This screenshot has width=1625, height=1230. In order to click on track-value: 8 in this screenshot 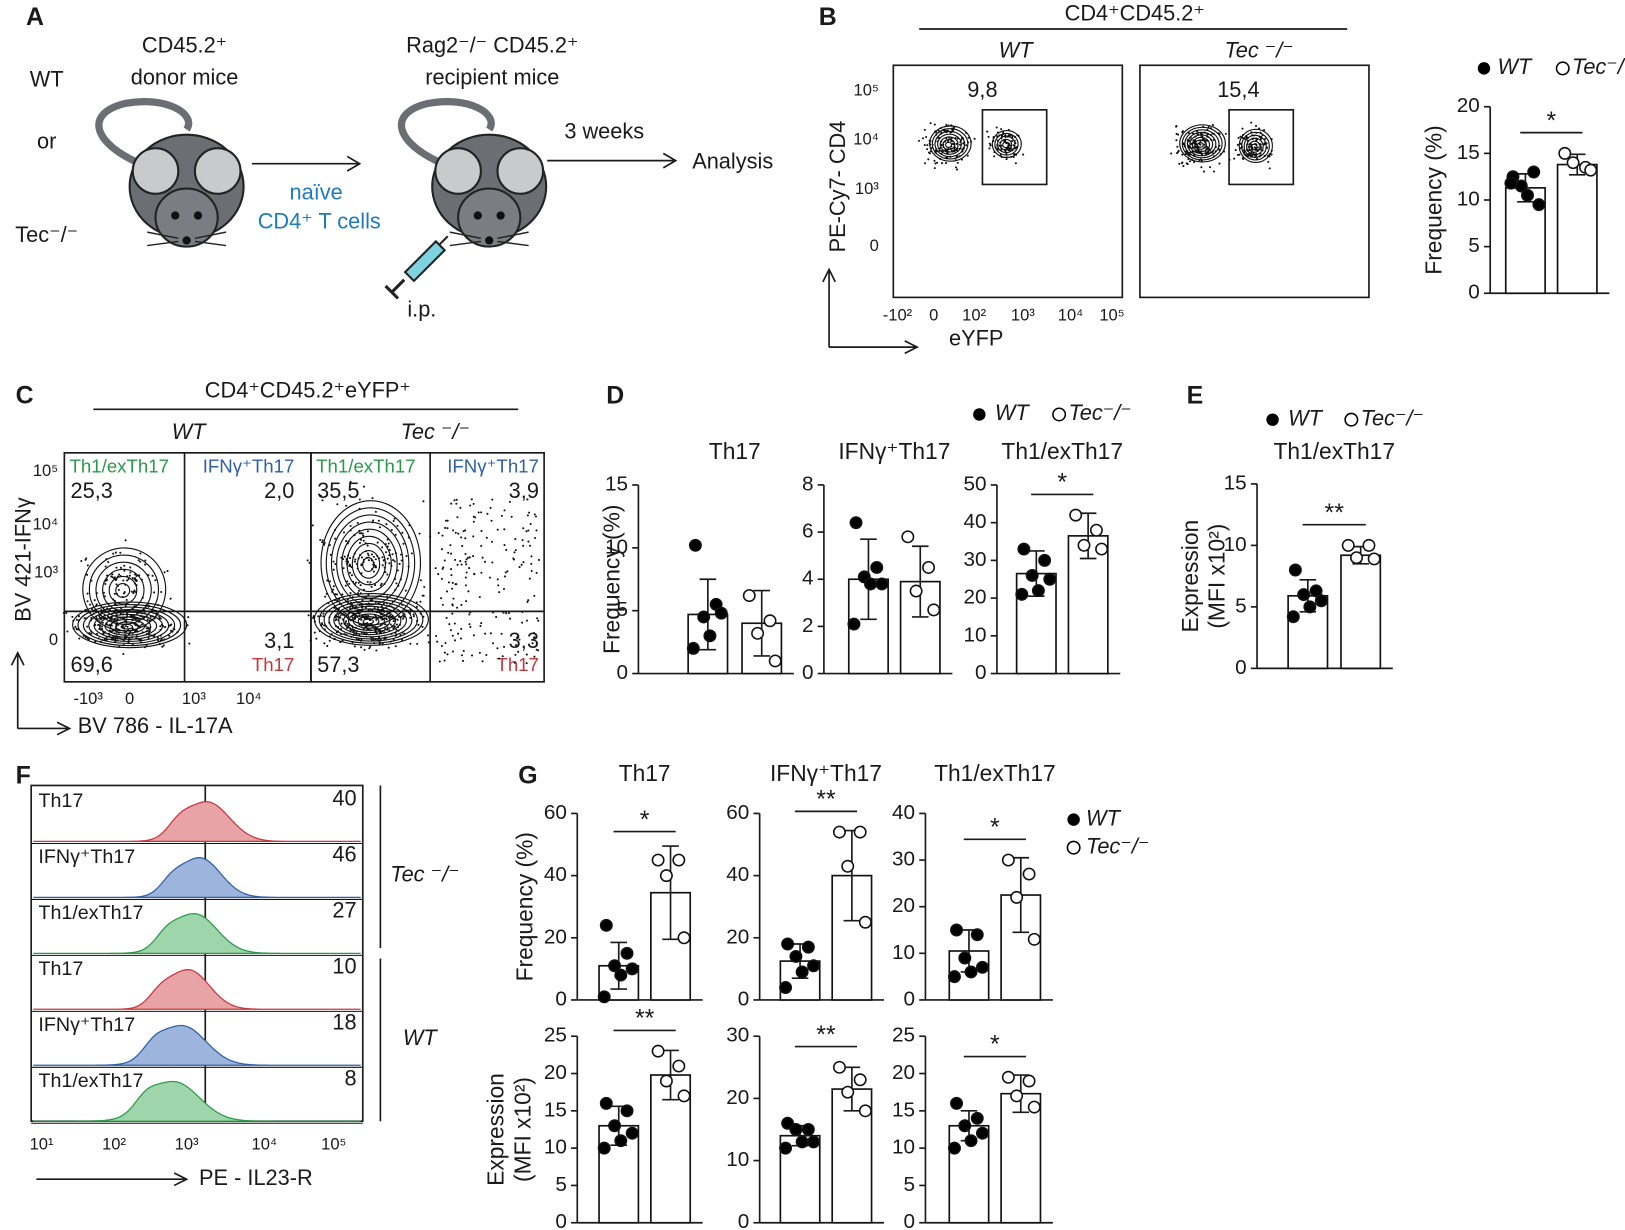, I will do `click(350, 1077)`.